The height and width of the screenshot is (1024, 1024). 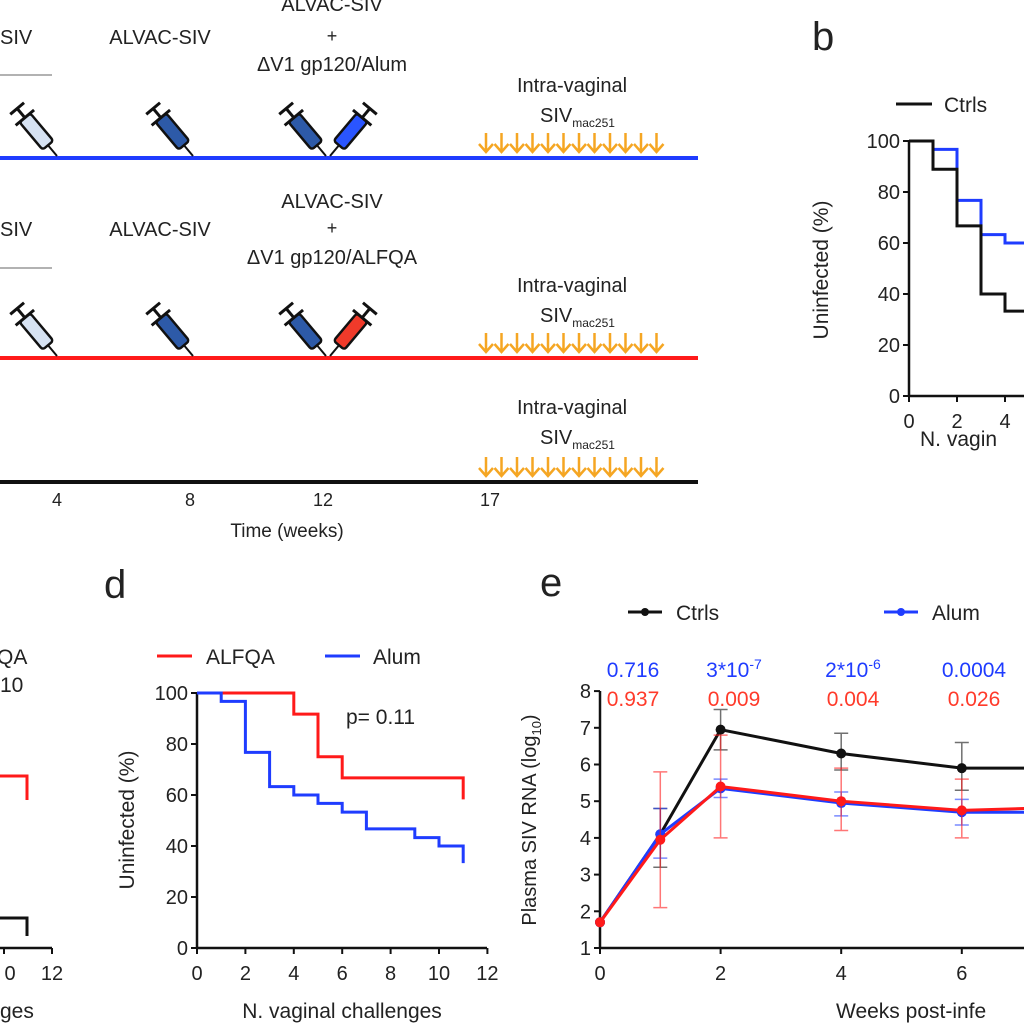 What do you see at coordinates (901, 612) in the screenshot?
I see `legend-marker` at bounding box center [901, 612].